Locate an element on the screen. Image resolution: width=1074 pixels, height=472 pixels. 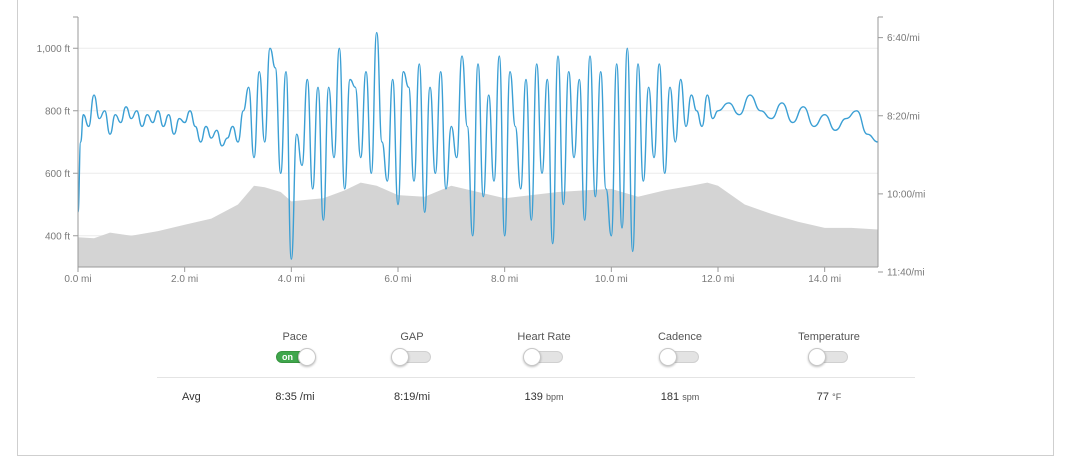
avg-heart-rate: 139 bpm is located at coordinates (544, 397).